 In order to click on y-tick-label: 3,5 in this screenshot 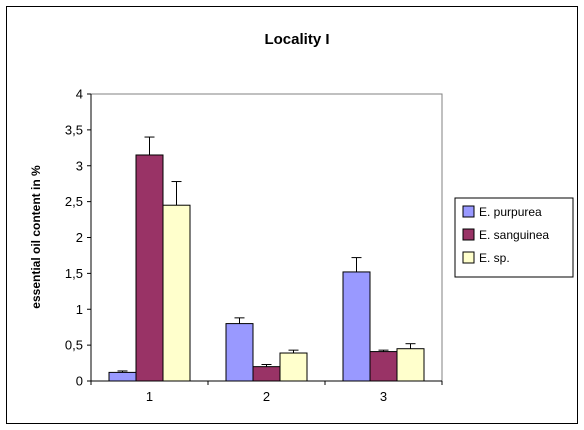, I will do `click(74, 129)`.